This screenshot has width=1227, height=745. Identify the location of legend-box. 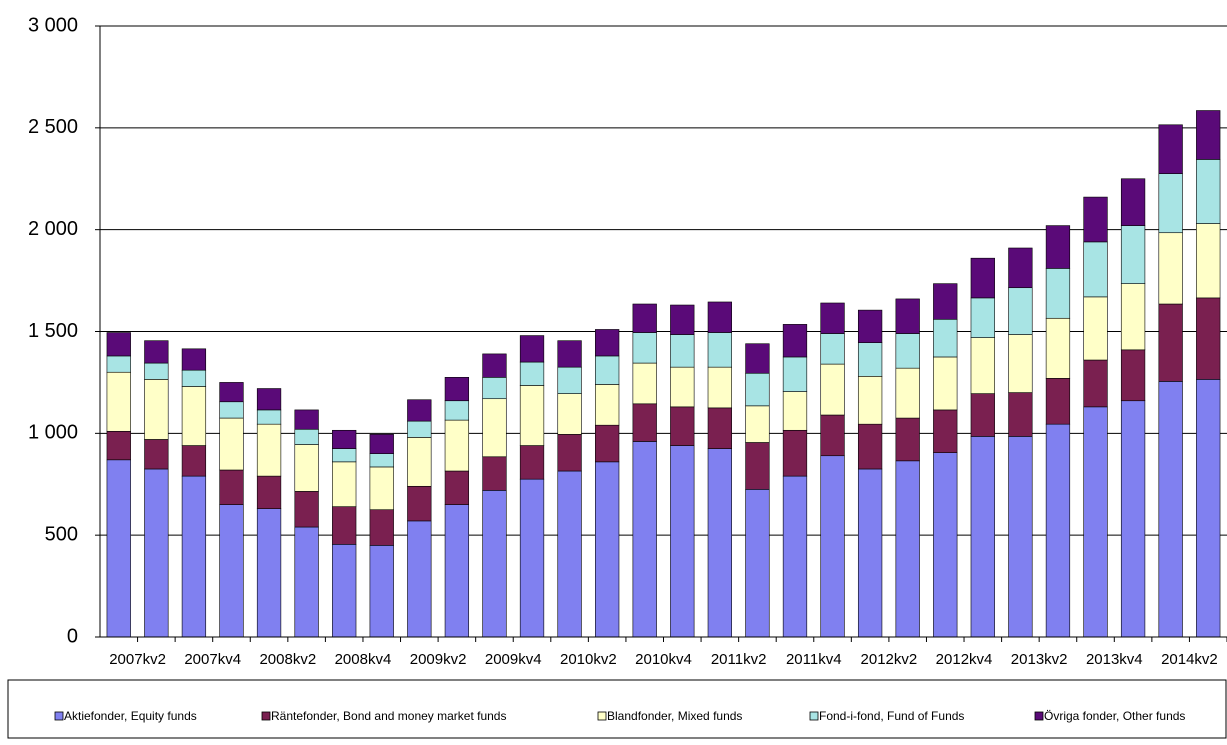
(617, 709).